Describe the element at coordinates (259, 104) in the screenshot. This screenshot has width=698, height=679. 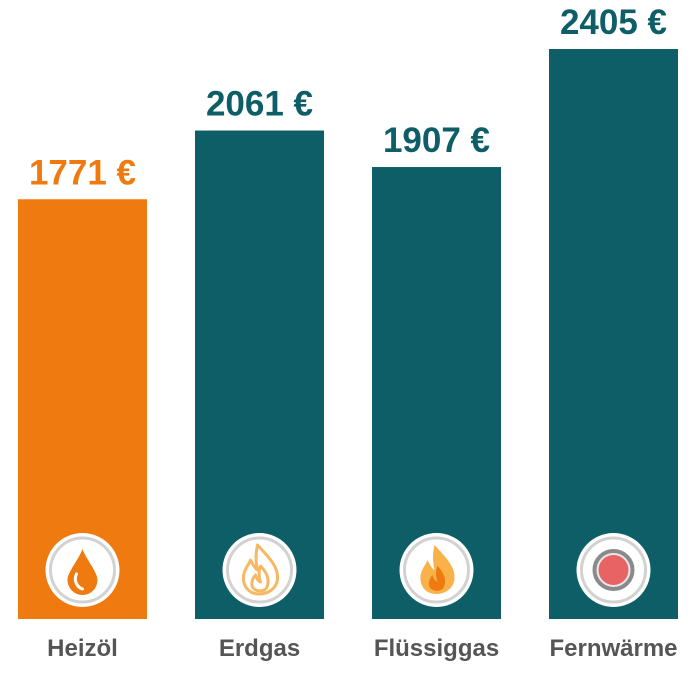
I see `value-label-2: 2061 €` at that location.